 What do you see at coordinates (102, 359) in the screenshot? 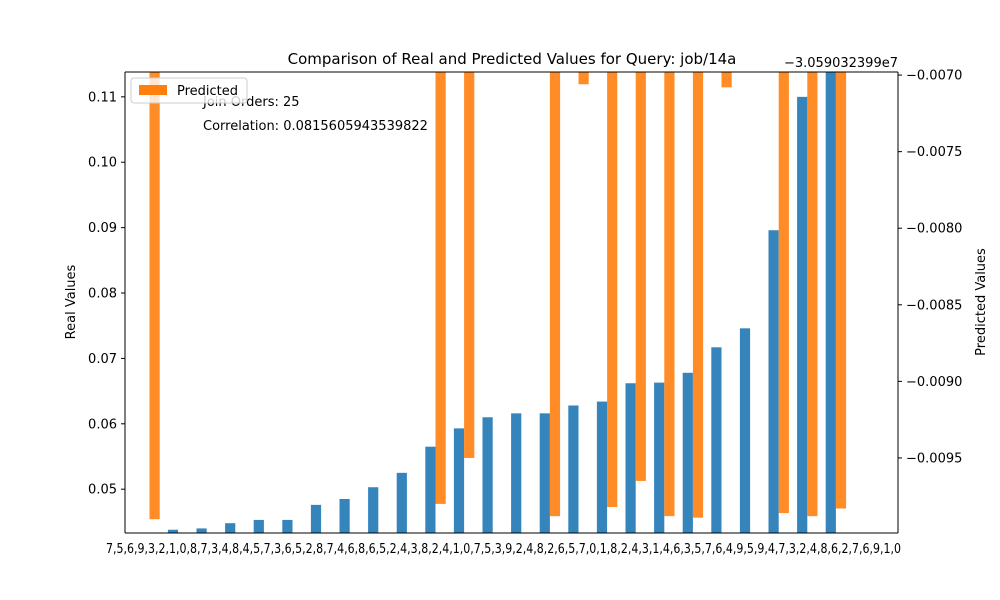
I see `y-tick-label-2: 0.07` at bounding box center [102, 359].